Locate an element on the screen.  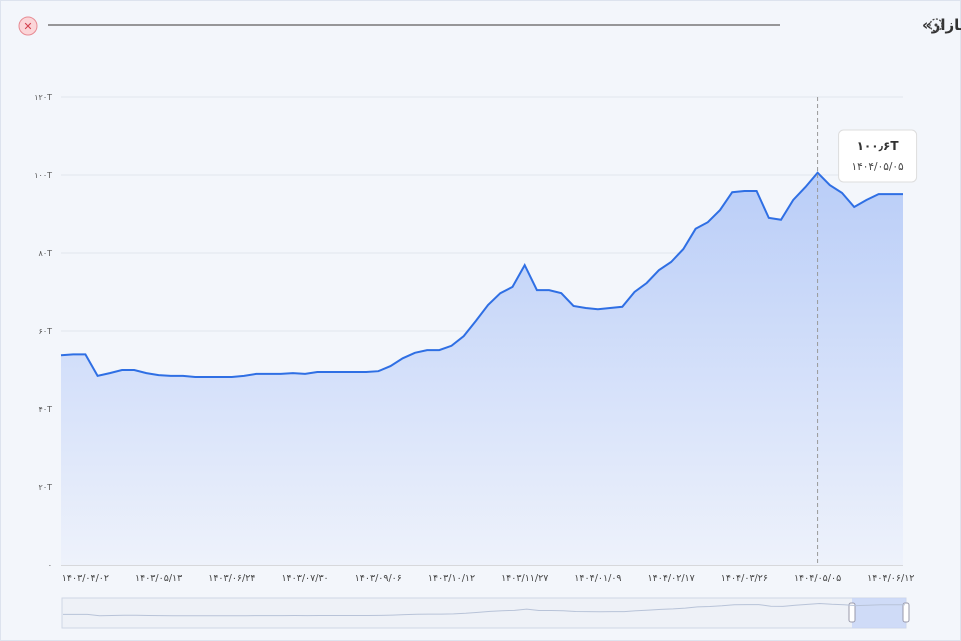
x-tick-label: ۱۴۰۳/۰۶/۲۴ is located at coordinates (231, 578).